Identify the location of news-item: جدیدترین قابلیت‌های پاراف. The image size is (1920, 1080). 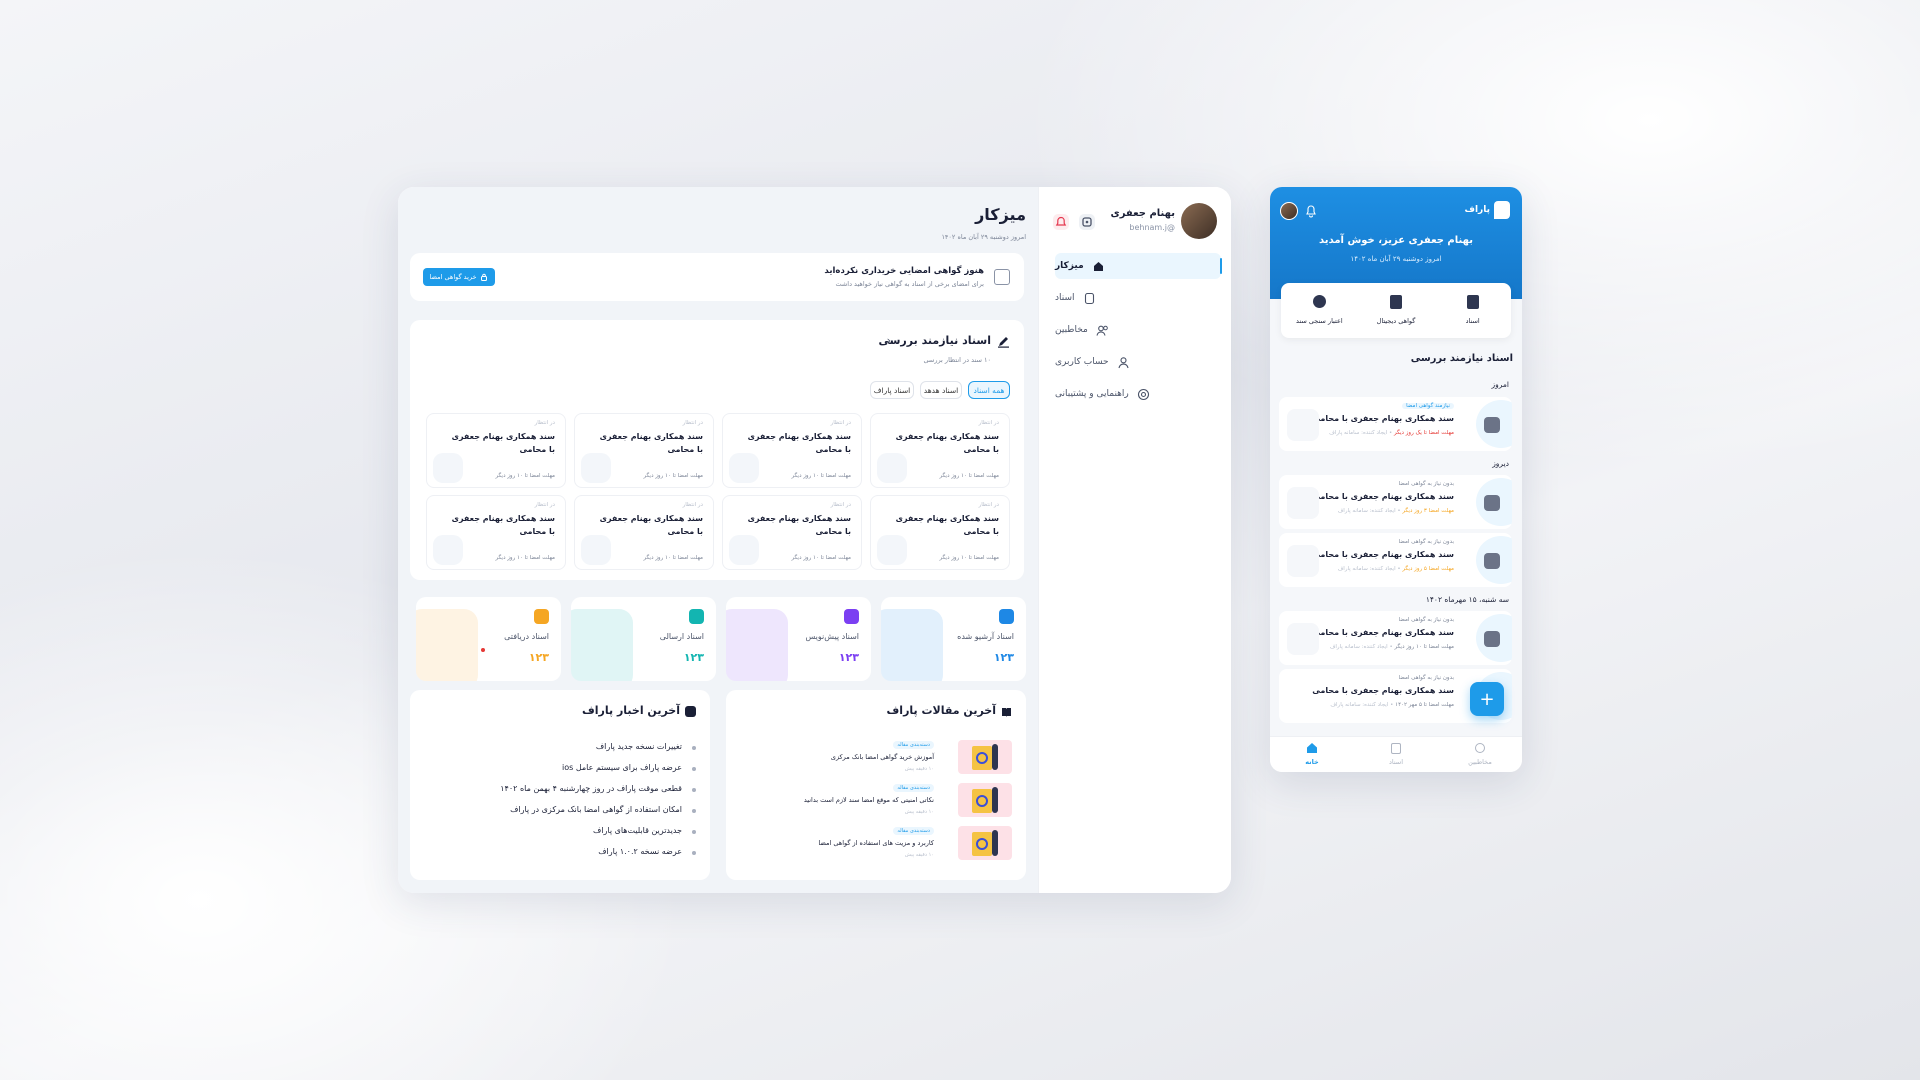
(561, 836).